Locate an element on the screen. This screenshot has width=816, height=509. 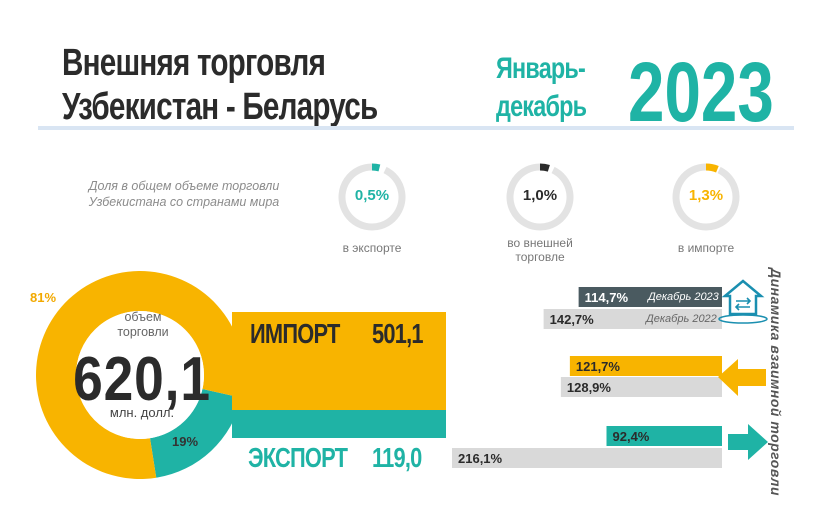
donut-slice-export is located at coordinates (196, 433).